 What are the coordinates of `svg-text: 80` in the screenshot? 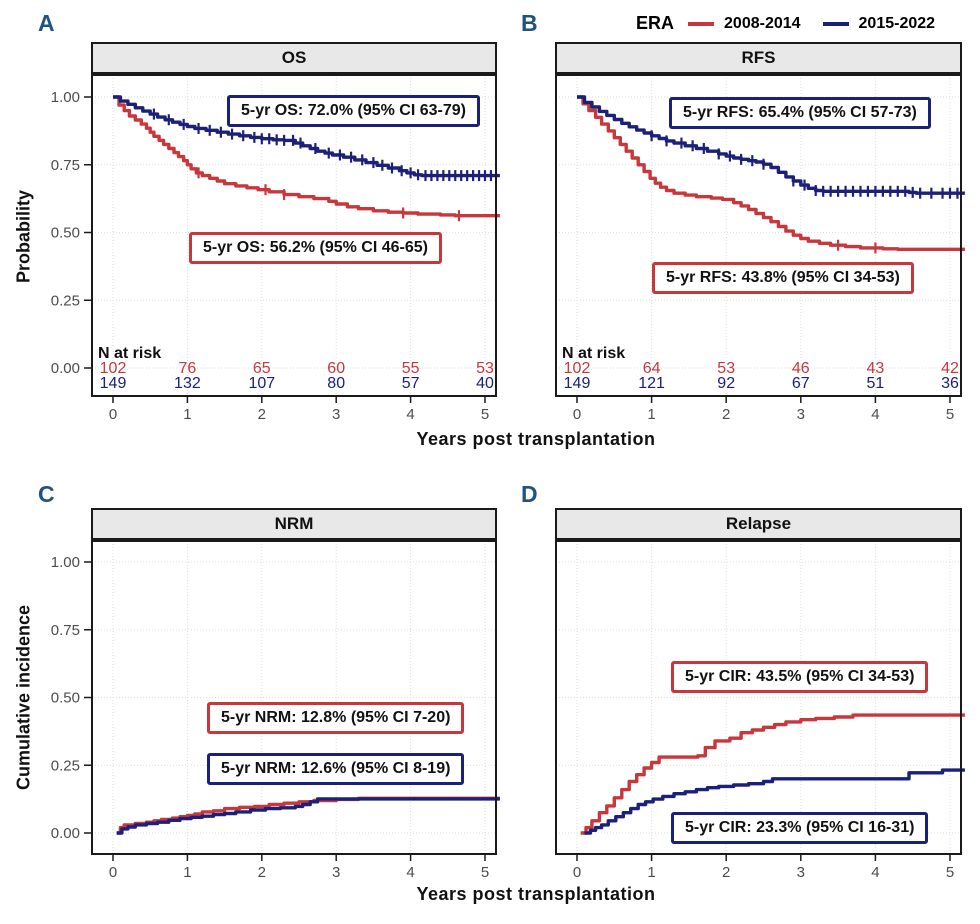 It's located at (336, 383).